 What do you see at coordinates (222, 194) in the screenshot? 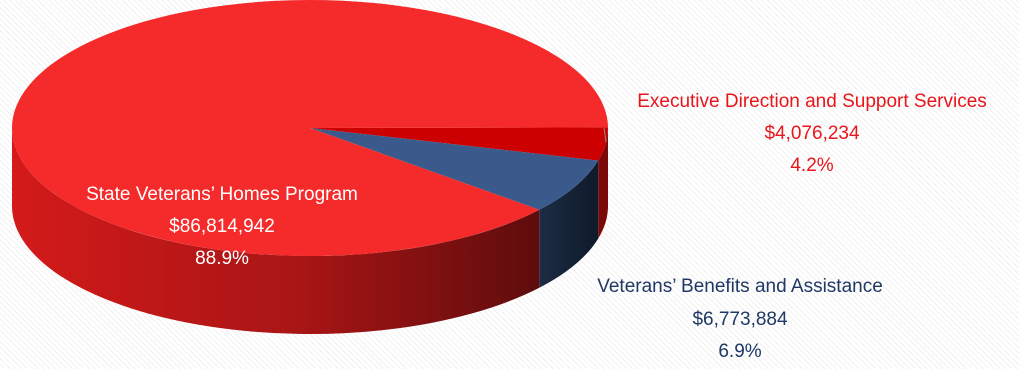
I see `slice-label-name: State Veterans’ Homes Program` at bounding box center [222, 194].